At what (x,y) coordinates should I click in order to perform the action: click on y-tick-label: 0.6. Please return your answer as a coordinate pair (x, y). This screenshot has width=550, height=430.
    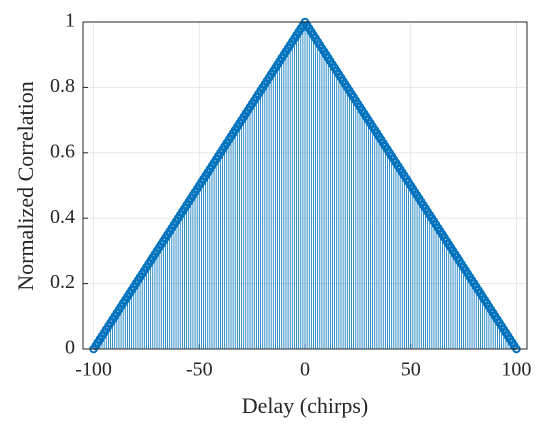
    Looking at the image, I should click on (62, 151).